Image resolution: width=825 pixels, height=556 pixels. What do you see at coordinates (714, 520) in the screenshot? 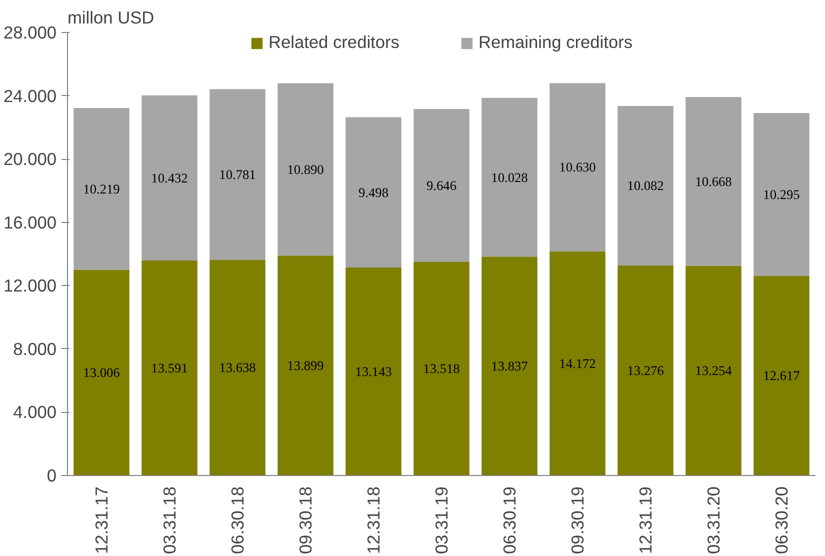
I see `x-tick-label: 03.31.20` at bounding box center [714, 520].